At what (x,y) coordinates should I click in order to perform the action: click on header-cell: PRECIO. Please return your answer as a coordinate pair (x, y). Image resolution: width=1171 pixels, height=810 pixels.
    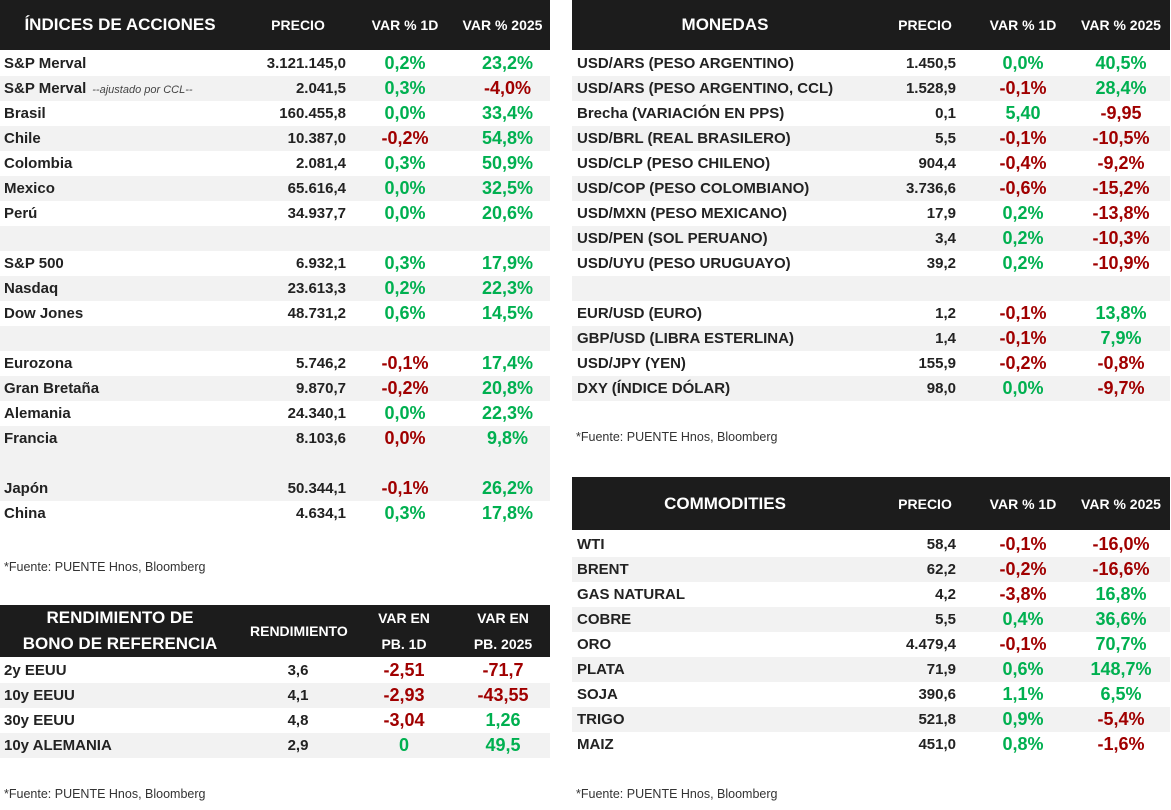
    Looking at the image, I should click on (925, 25).